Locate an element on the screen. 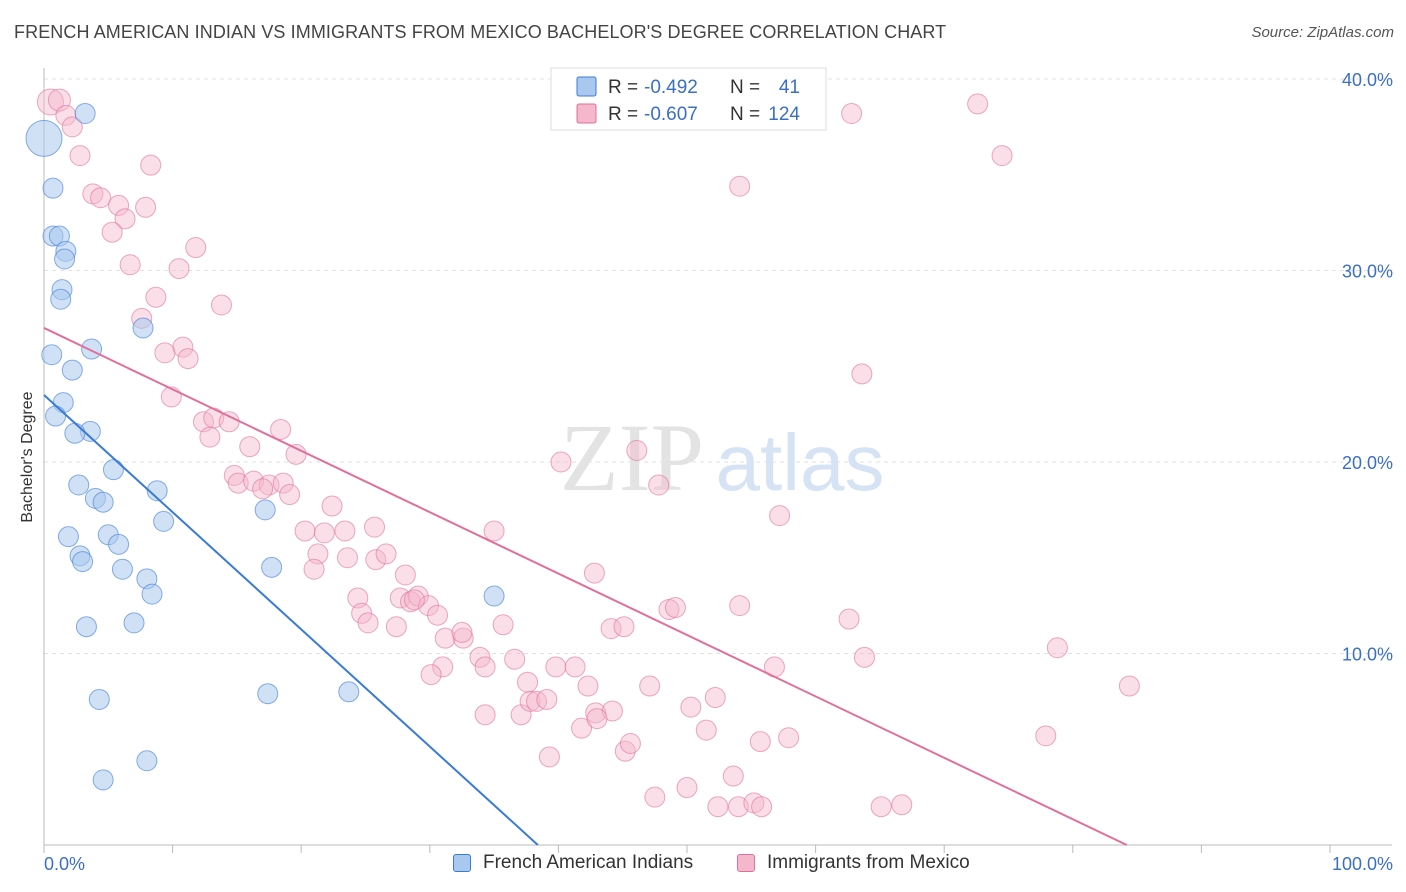 Image resolution: width=1406 pixels, height=892 pixels. watermark-zip: ZIP is located at coordinates (632, 457).